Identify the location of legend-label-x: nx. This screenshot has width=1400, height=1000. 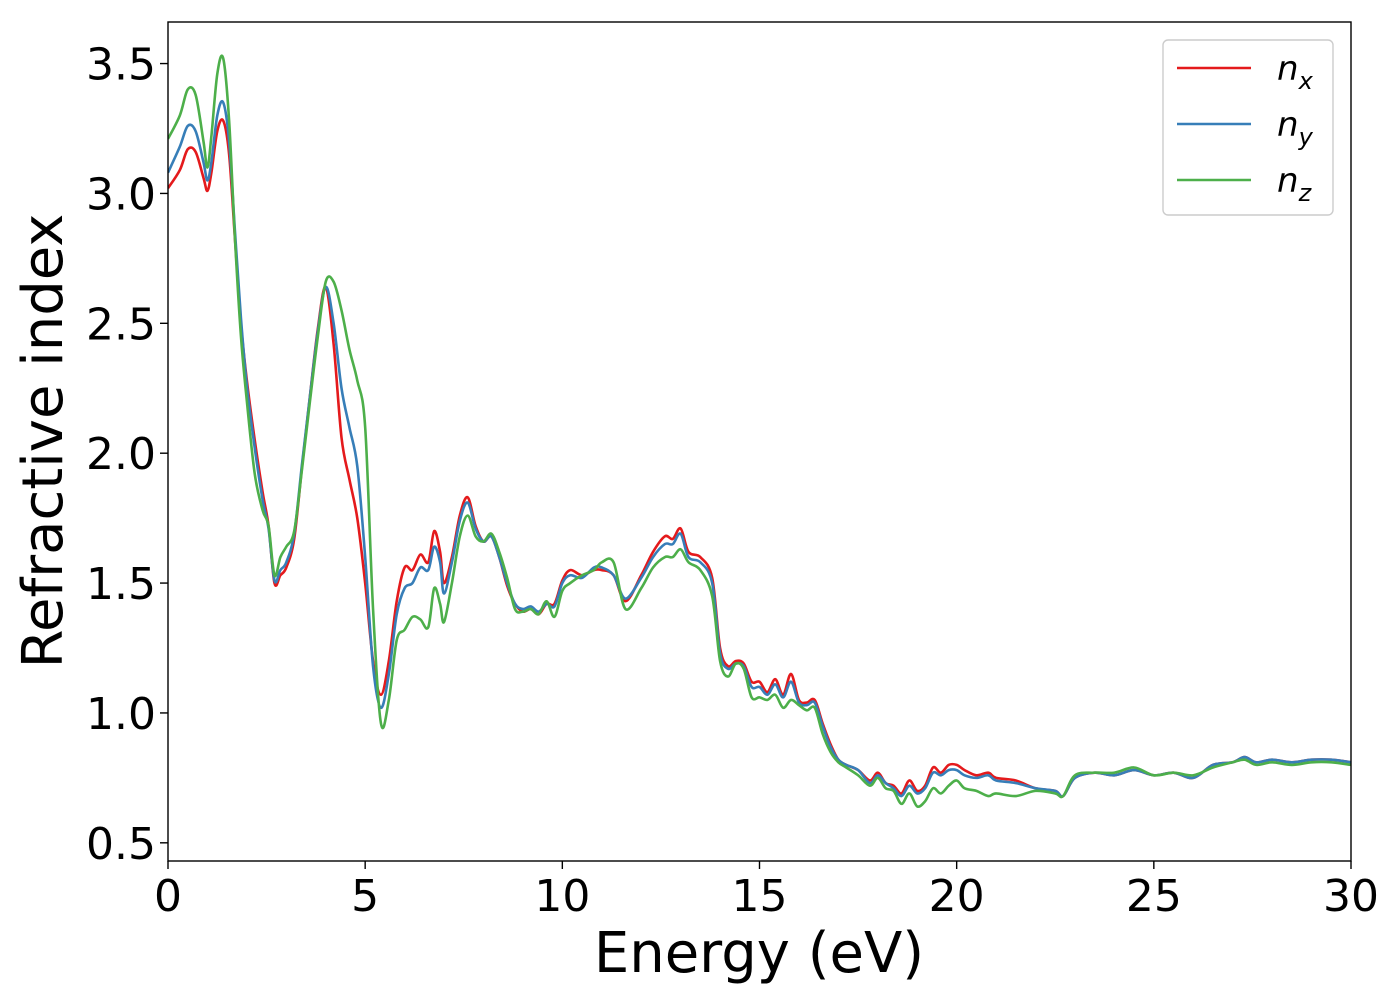
(1295, 72).